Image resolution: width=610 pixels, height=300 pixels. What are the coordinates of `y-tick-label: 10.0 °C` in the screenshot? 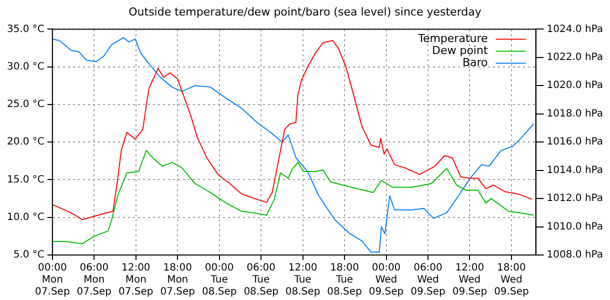 It's located at (25, 217).